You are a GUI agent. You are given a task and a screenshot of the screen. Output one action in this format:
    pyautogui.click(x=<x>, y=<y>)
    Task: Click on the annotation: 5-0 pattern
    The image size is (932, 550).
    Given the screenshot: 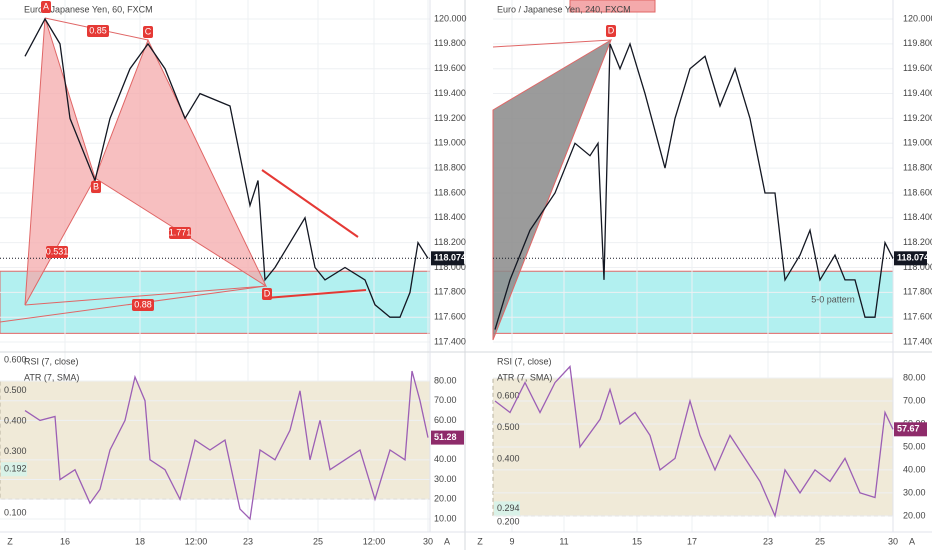 What is the action you would take?
    pyautogui.click(x=833, y=299)
    